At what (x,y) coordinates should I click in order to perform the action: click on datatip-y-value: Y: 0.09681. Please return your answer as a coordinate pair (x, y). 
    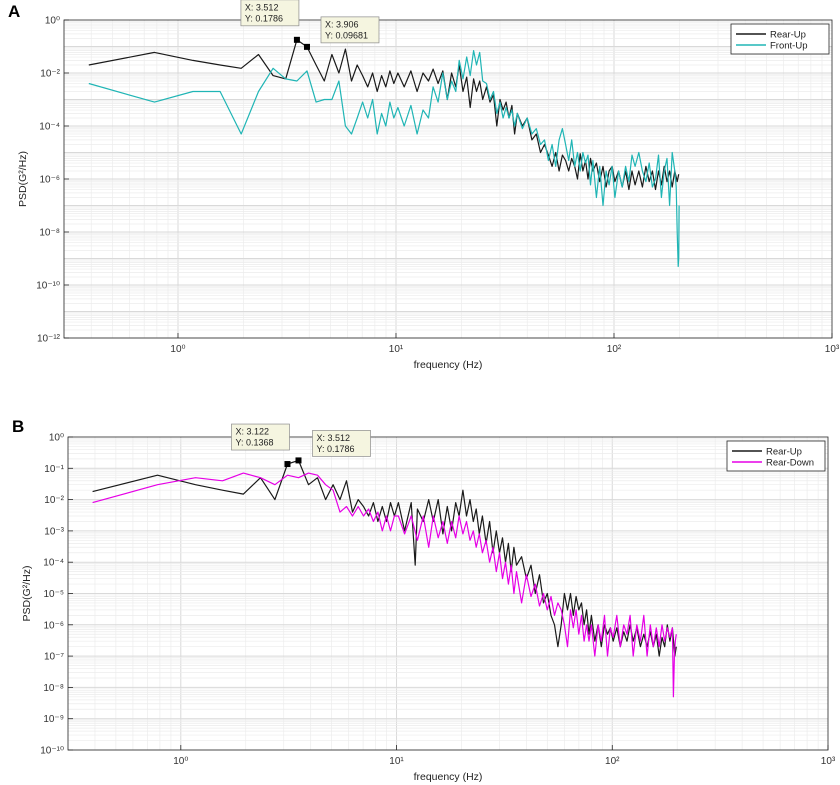
    Looking at the image, I should click on (346, 35).